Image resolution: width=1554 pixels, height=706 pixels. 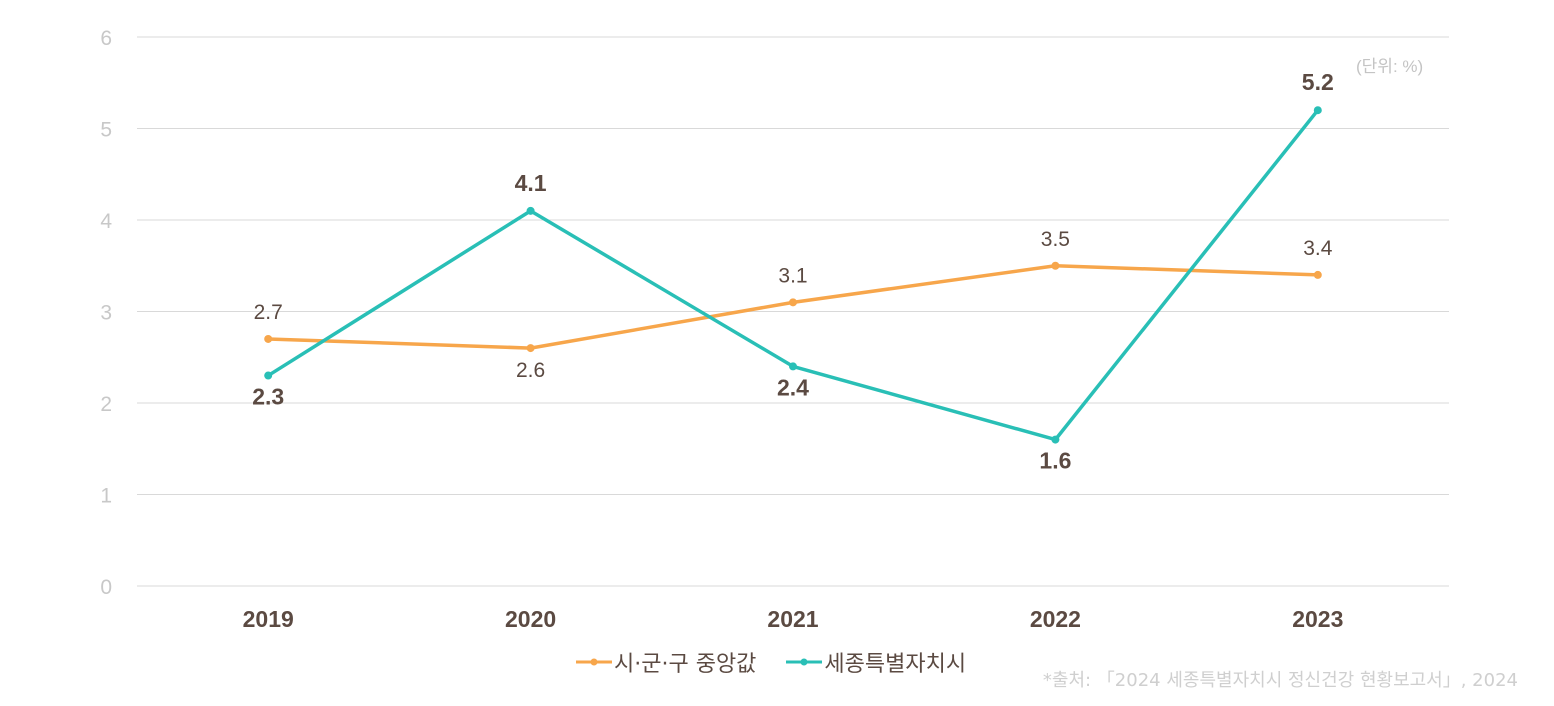 I want to click on legend-label: 세종특별자치시, so click(x=895, y=664).